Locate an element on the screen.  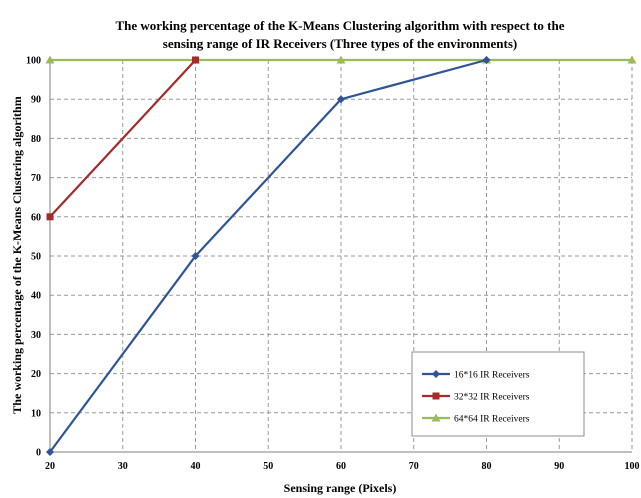
x-tick-label: 20 is located at coordinates (50, 466).